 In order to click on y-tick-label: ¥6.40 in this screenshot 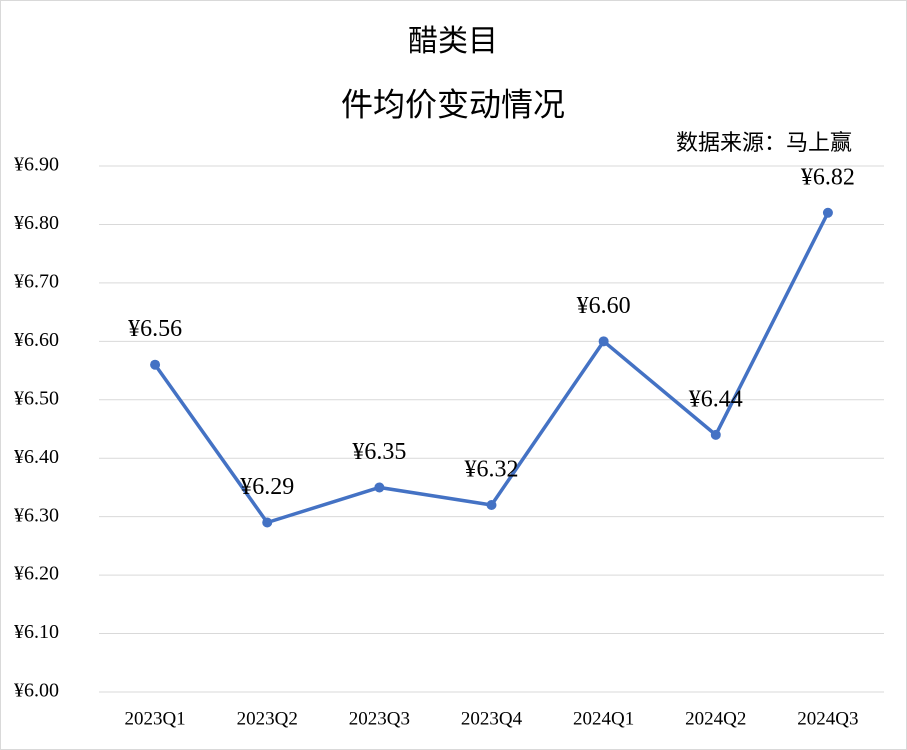, I will do `click(36, 457)`.